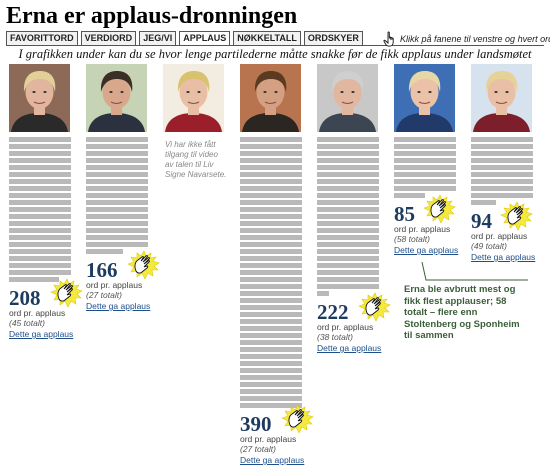 This screenshot has width=550, height=470. Describe the element at coordinates (25, 298) in the screenshot. I see `words-per-applause: 208` at that location.